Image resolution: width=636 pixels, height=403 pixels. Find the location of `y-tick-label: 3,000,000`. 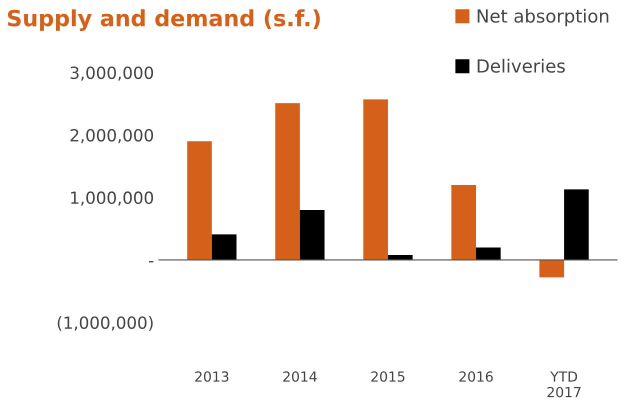

y-tick-label: 3,000,000 is located at coordinates (112, 73).